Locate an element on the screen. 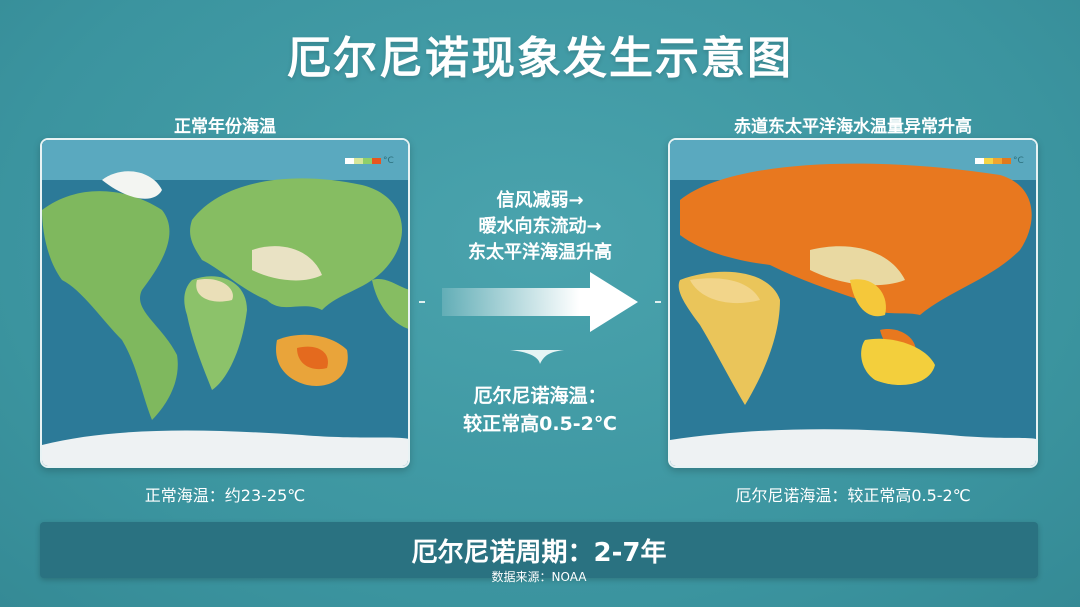 Image resolution: width=1080 pixels, height=607 pixels. footer-bar is located at coordinates (539, 550).